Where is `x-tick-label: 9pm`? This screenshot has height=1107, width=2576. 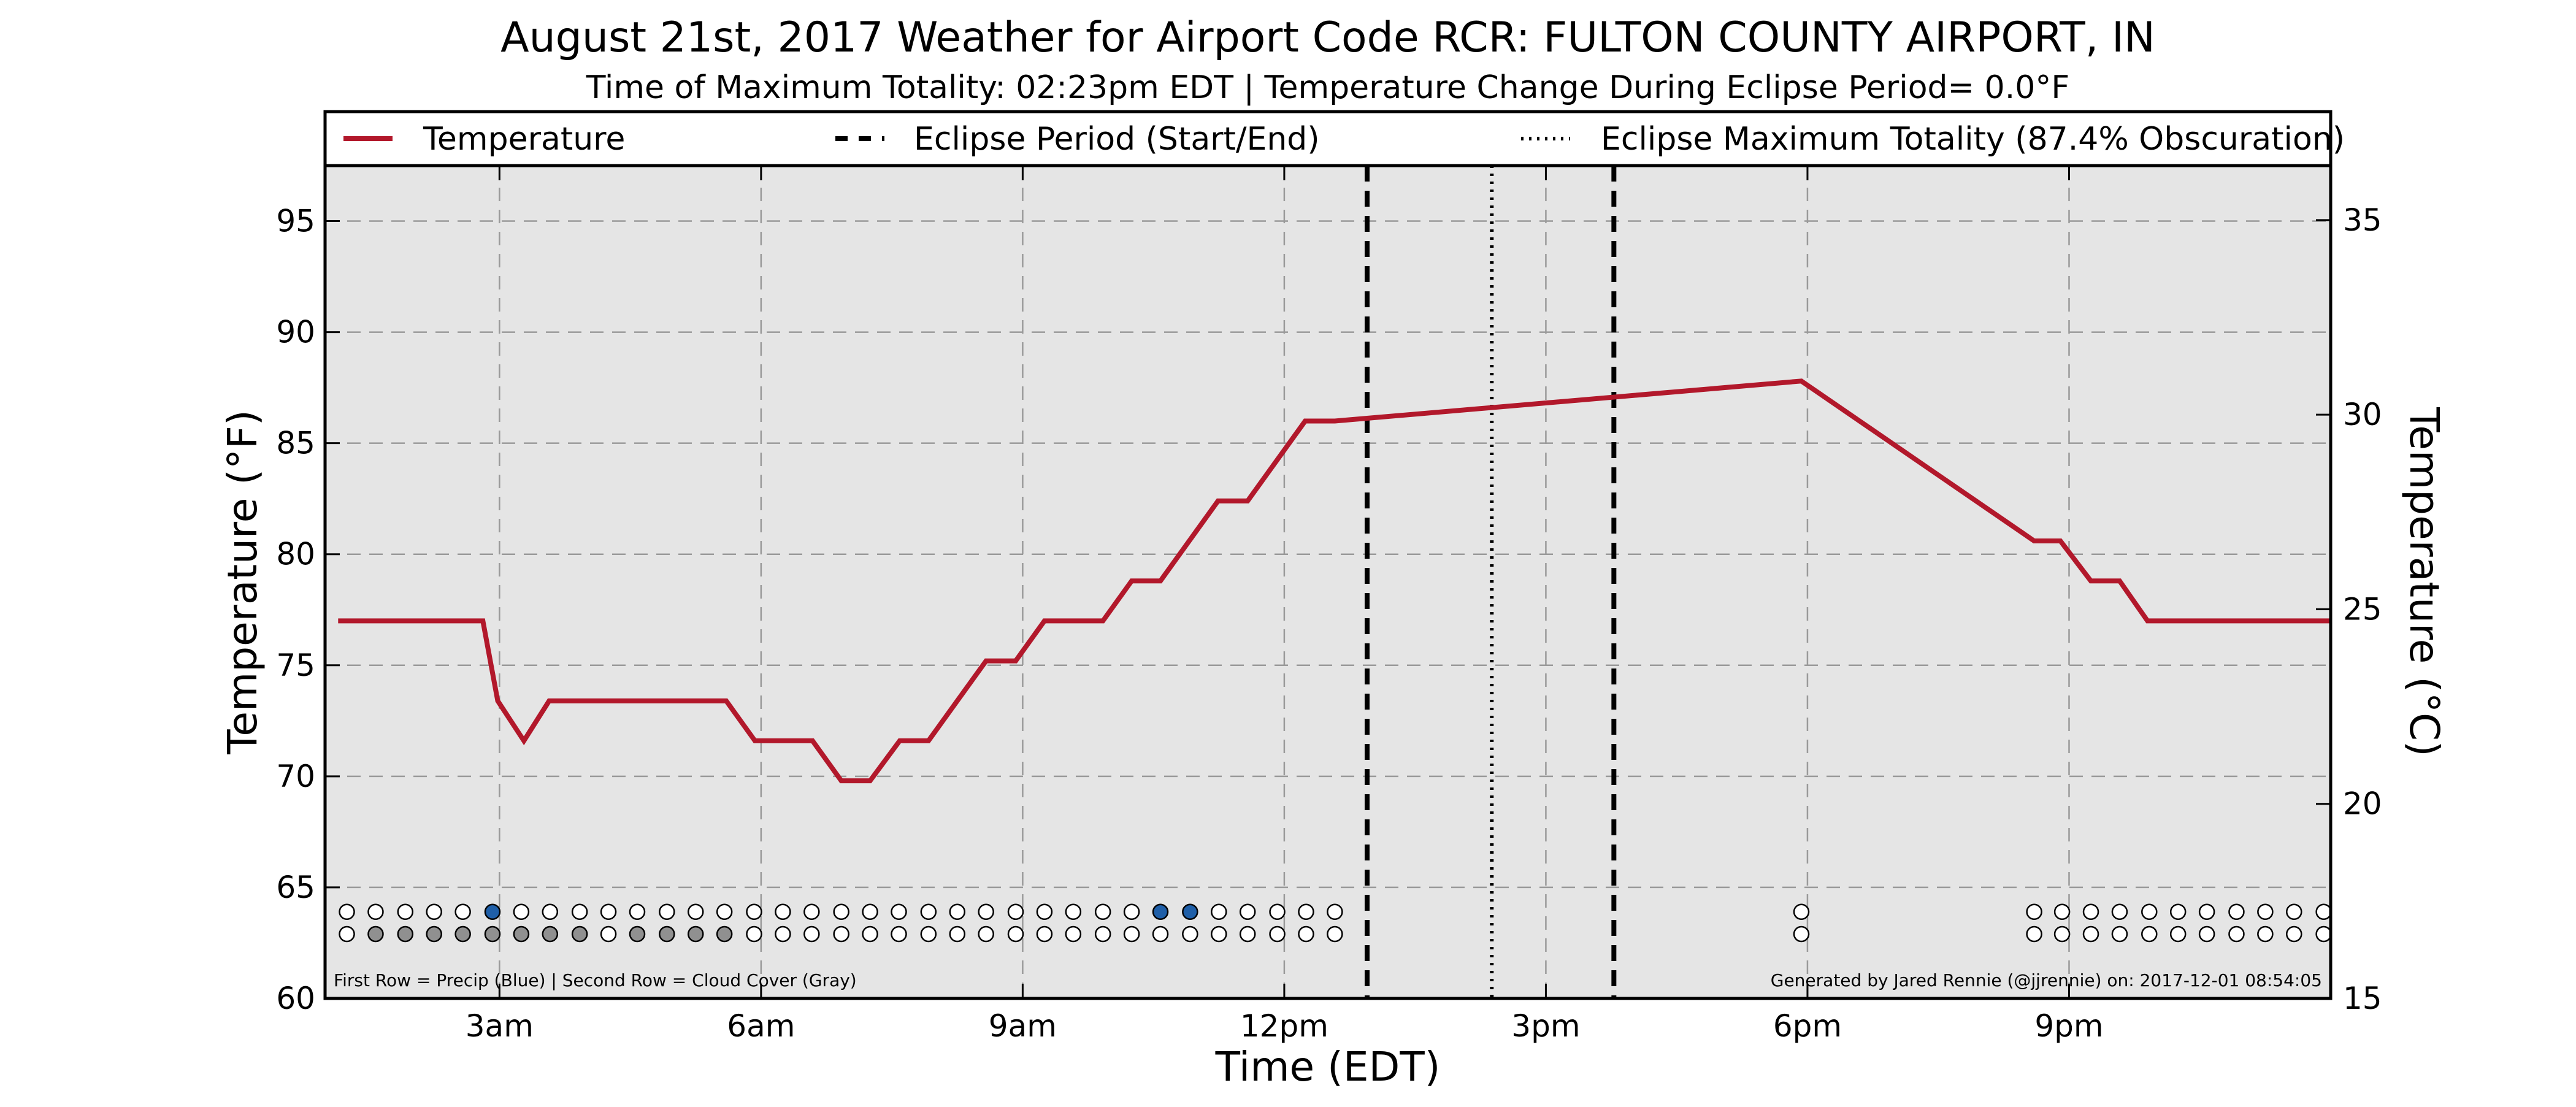
x-tick-label: 9pm is located at coordinates (2068, 1026).